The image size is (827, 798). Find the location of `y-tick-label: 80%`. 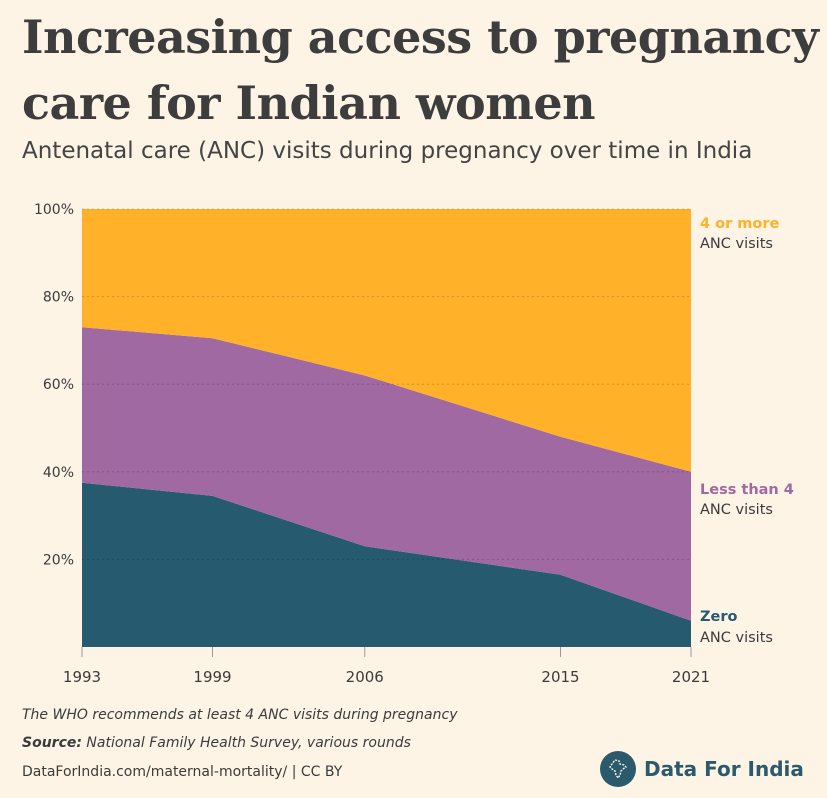

y-tick-label: 80% is located at coordinates (58, 298).